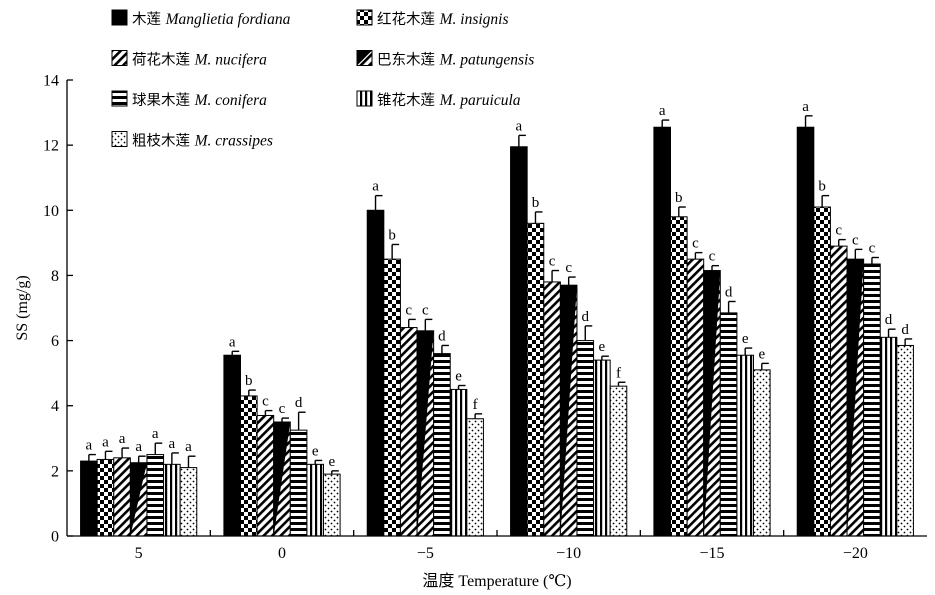 The height and width of the screenshot is (595, 935). I want to click on legend-item: 巴东木莲 M. patungensis, so click(445, 59).